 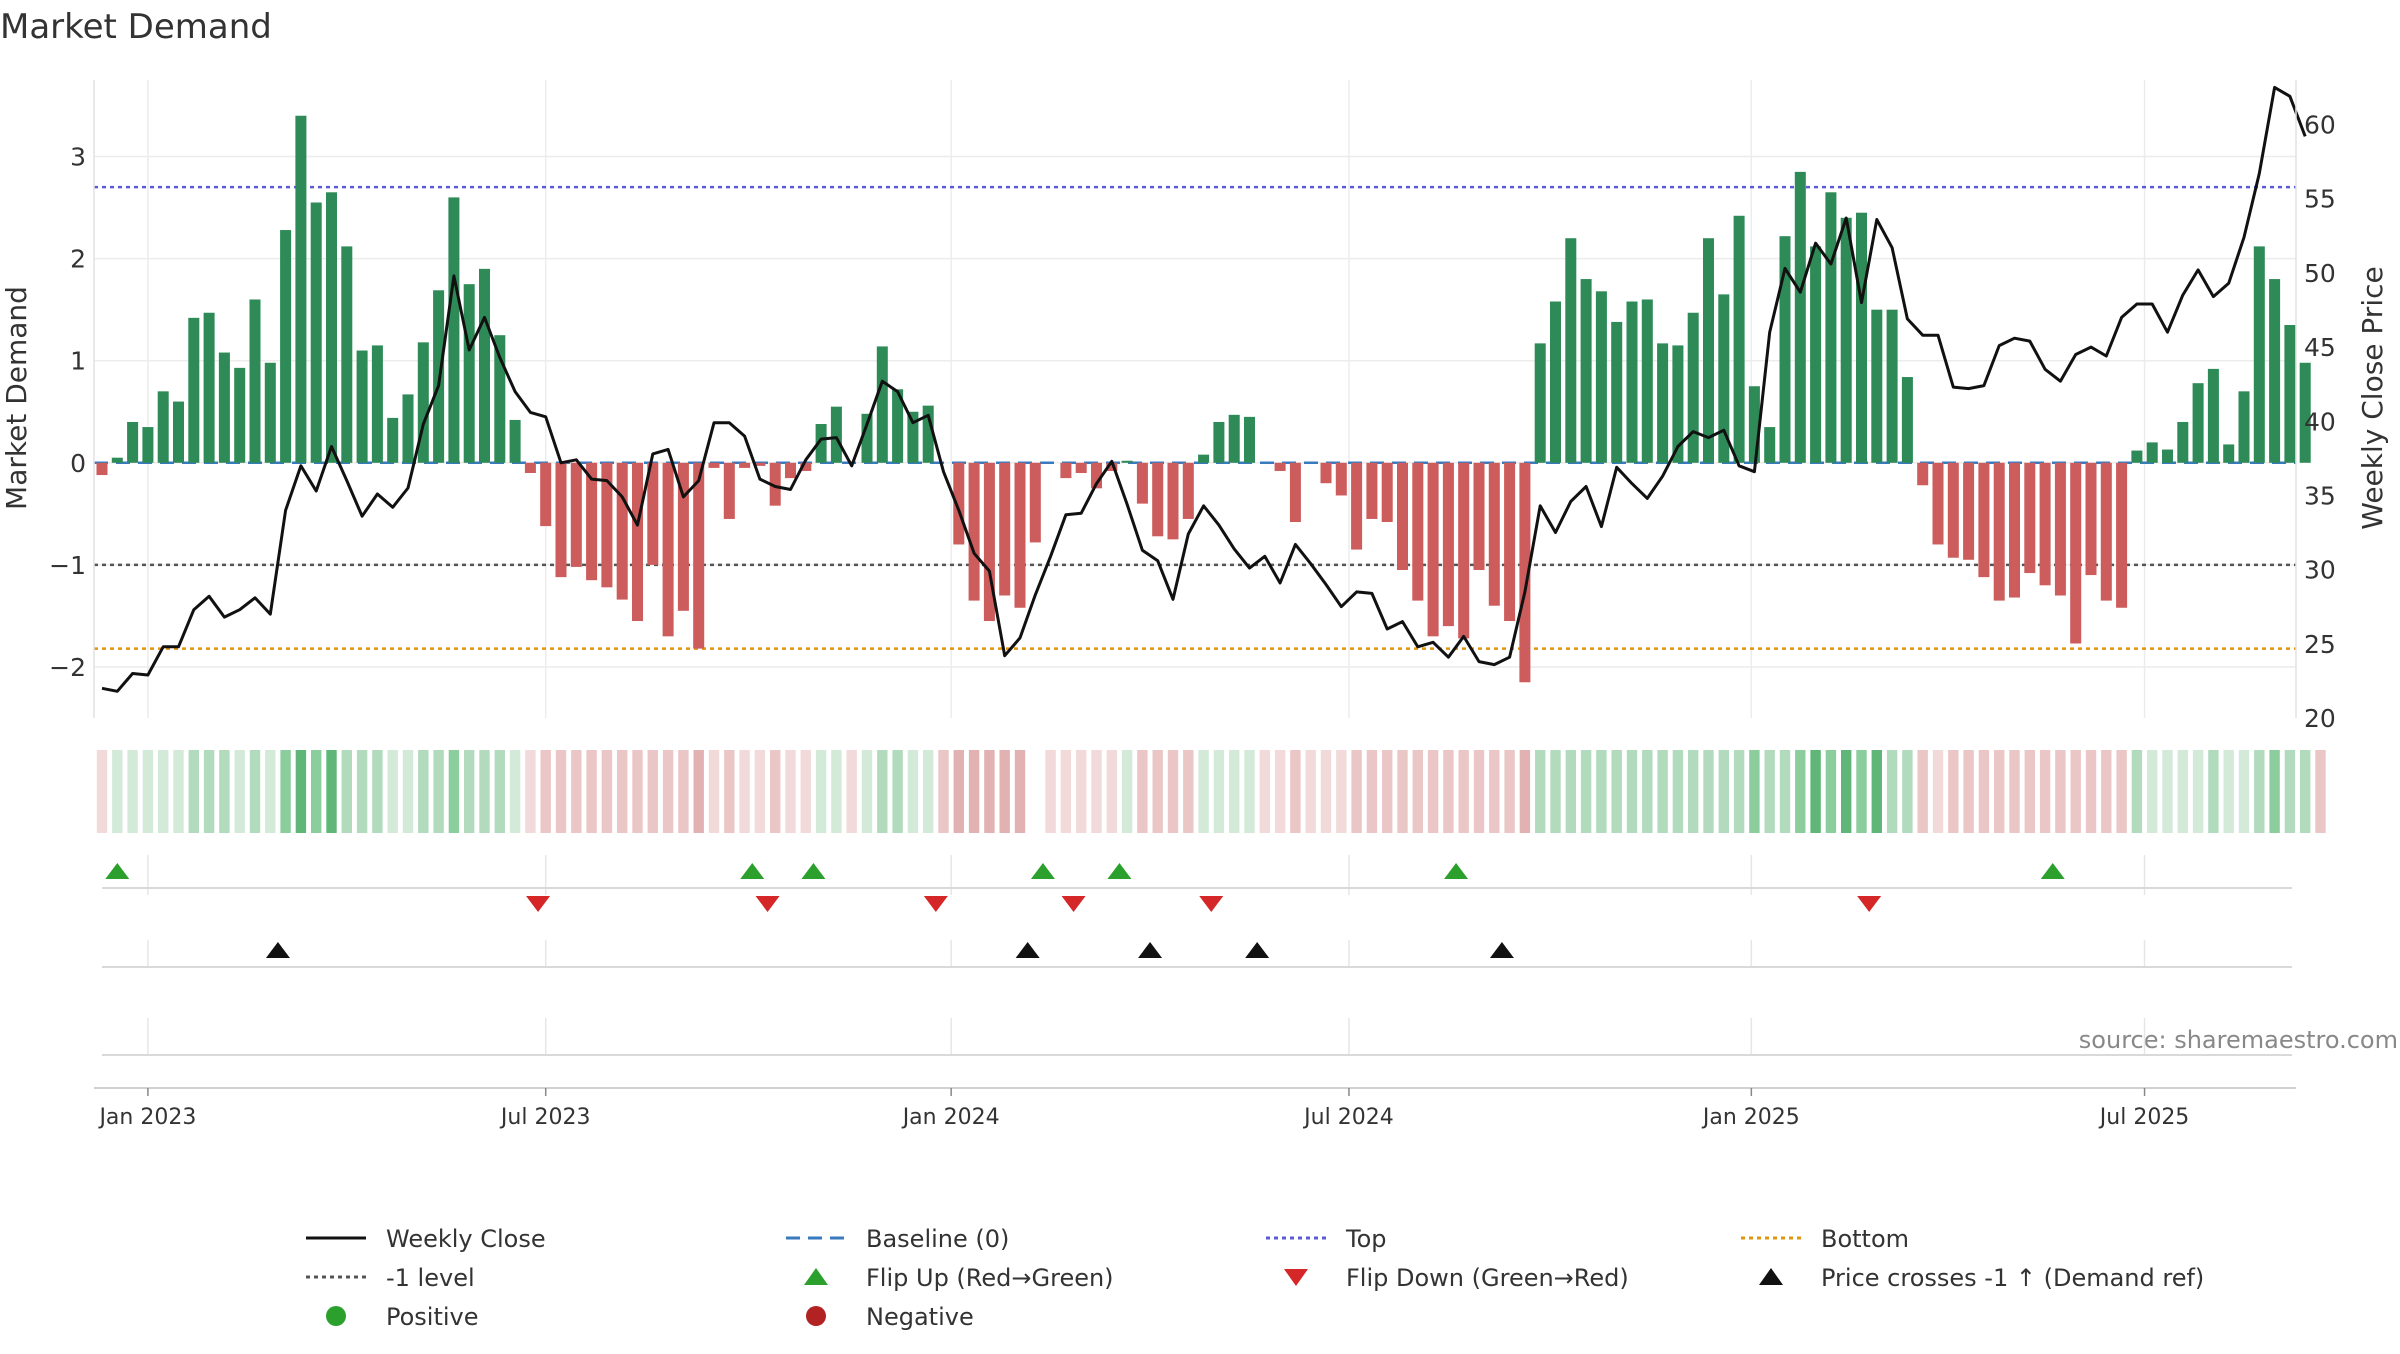 I want to click on right-tick-label: 60, so click(x=2320, y=125).